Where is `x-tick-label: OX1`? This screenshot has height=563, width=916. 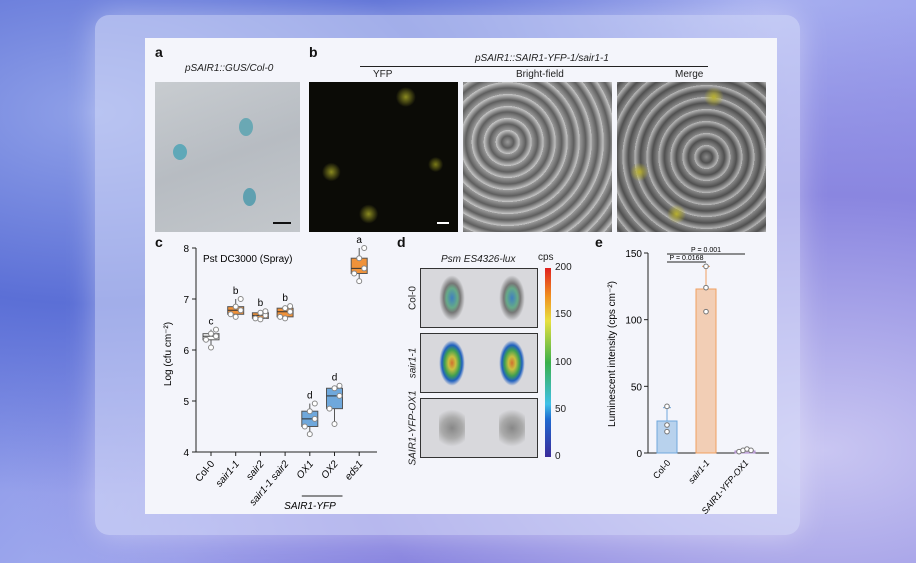 x-tick-label: OX1 is located at coordinates (305, 470).